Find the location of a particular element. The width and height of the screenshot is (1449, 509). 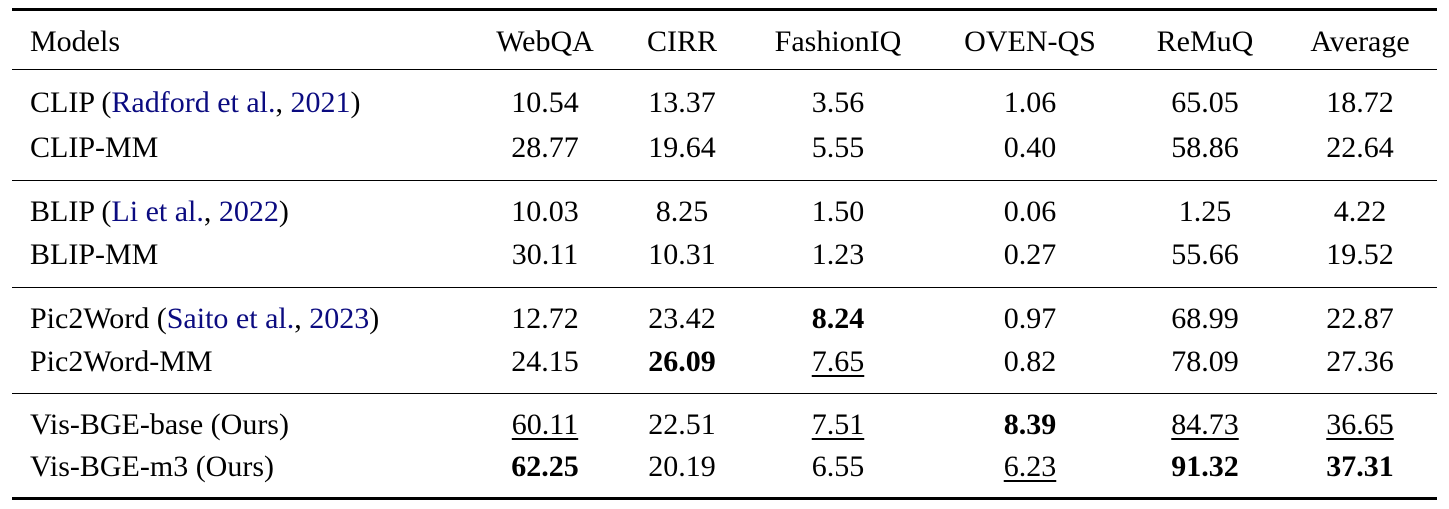

model-name: Pic2Word (Saito et al., 2023) is located at coordinates (204, 319).